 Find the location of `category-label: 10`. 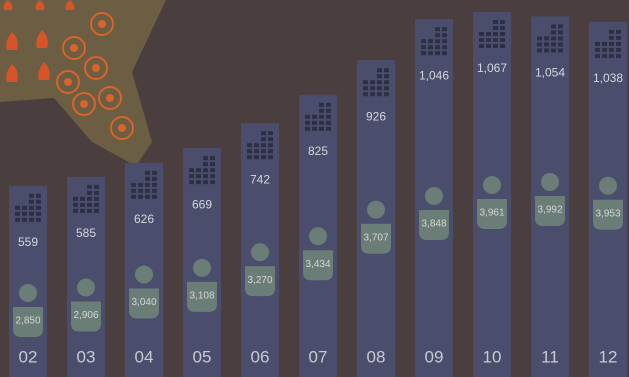

category-label: 10 is located at coordinates (492, 356).